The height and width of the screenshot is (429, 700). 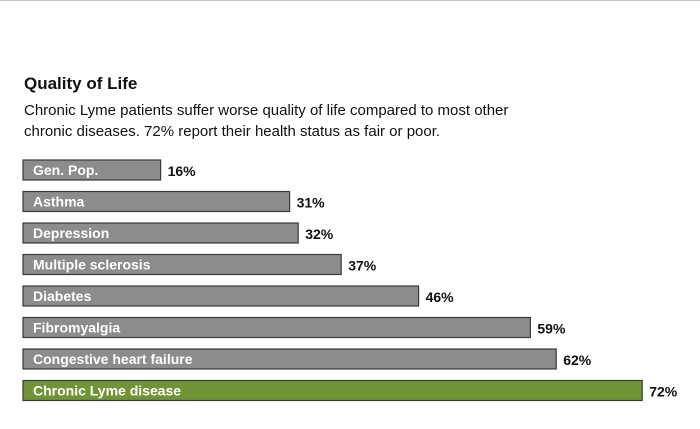 What do you see at coordinates (350, 0) in the screenshot?
I see `top-divider` at bounding box center [350, 0].